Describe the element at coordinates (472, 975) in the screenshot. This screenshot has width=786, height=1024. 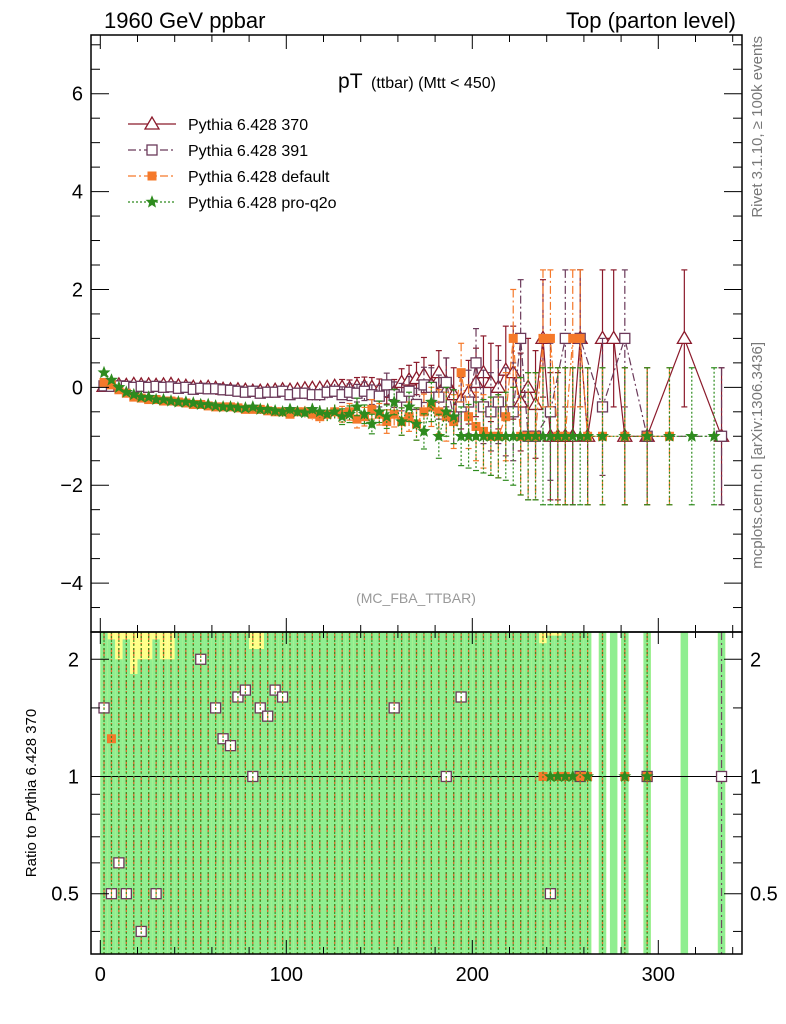
I see `x-tick-label: 200` at that location.